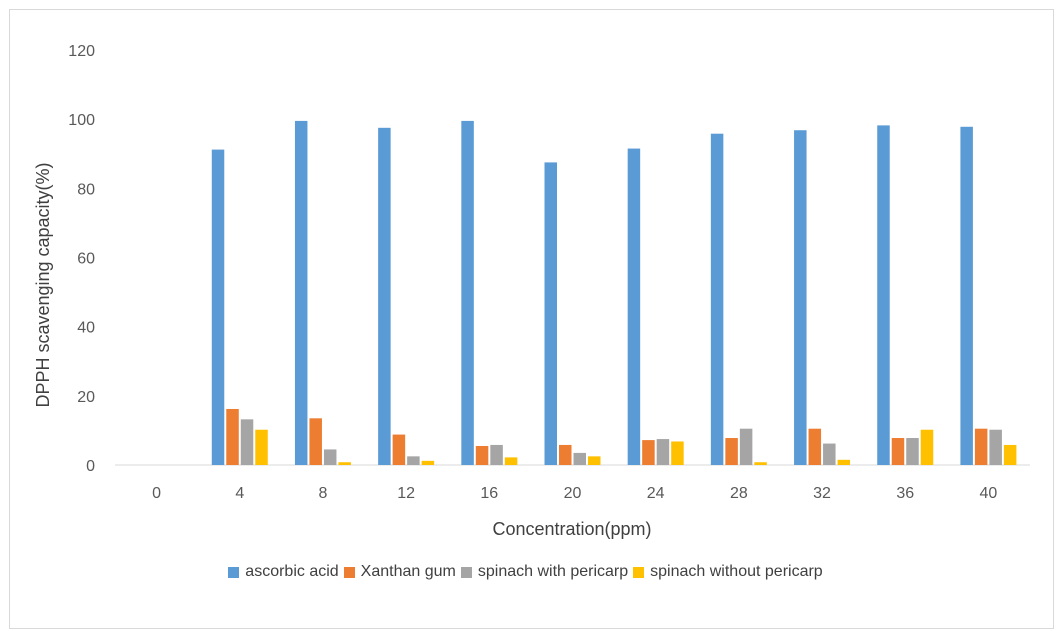 The height and width of the screenshot is (631, 1056). I want to click on legend-item: spinach without pericarp, so click(728, 572).